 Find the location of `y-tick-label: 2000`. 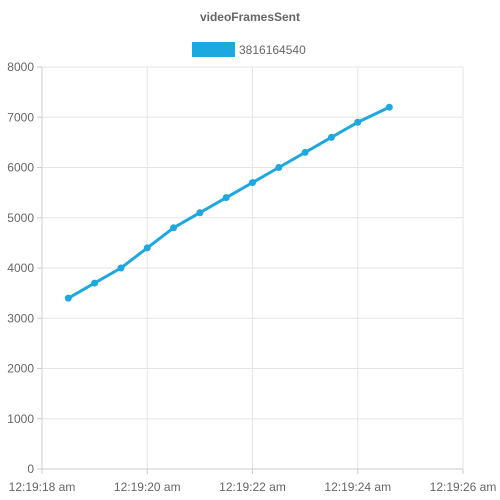

y-tick-label: 2000 is located at coordinates (20, 369).